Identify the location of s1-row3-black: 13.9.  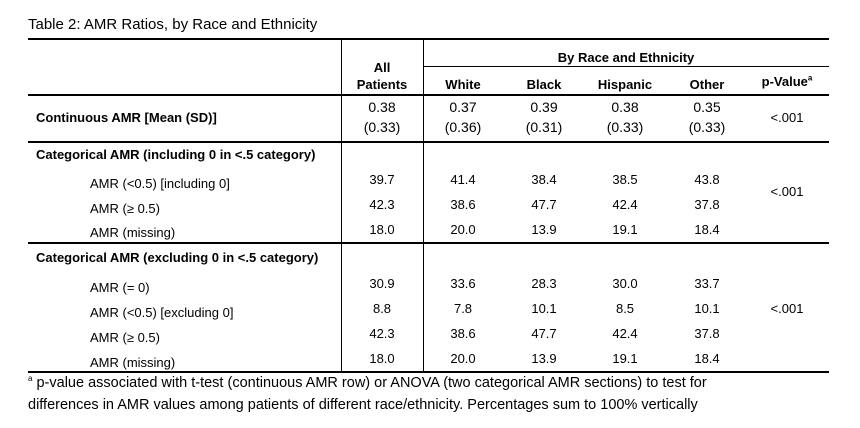
(544, 229).